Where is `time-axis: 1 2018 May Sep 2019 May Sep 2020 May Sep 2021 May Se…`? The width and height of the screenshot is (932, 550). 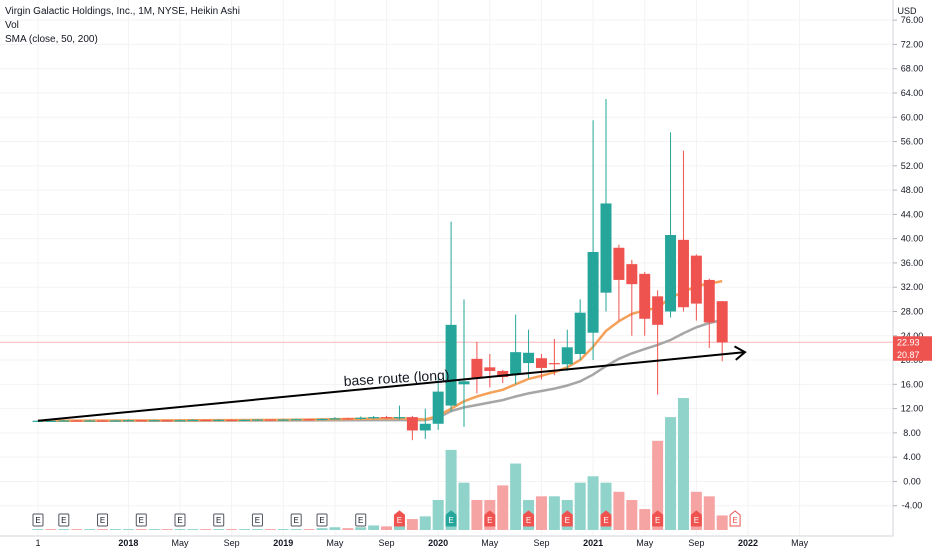 time-axis: 1 2018 May Sep 2019 May Sep 2020 May Sep 2021 May Se… is located at coordinates (446, 541).